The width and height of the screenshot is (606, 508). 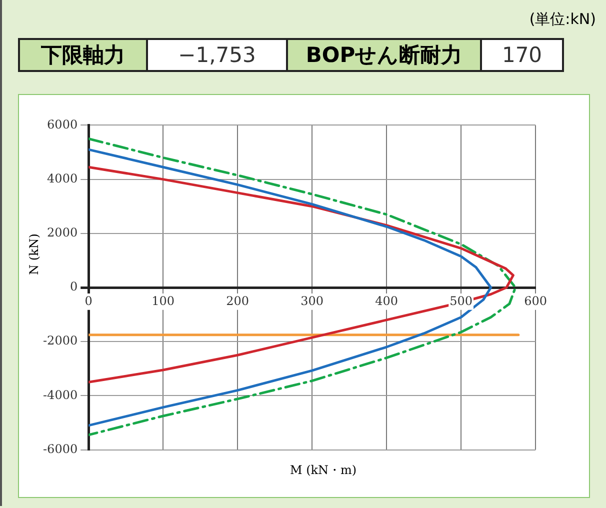 What do you see at coordinates (60, 449) in the screenshot?
I see `y-tick-label: -6000` at bounding box center [60, 449].